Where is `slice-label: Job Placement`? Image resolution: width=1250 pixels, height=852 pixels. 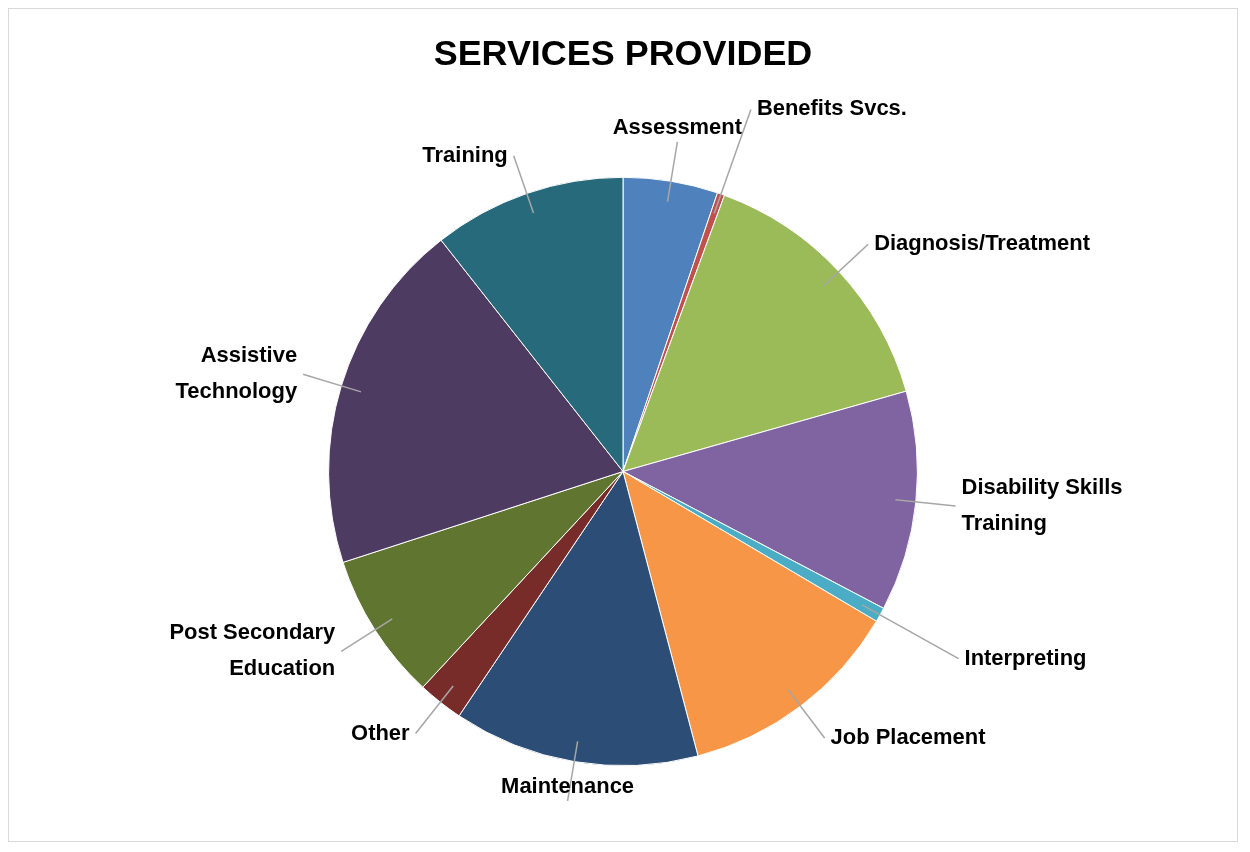 slice-label: Job Placement is located at coordinates (908, 737).